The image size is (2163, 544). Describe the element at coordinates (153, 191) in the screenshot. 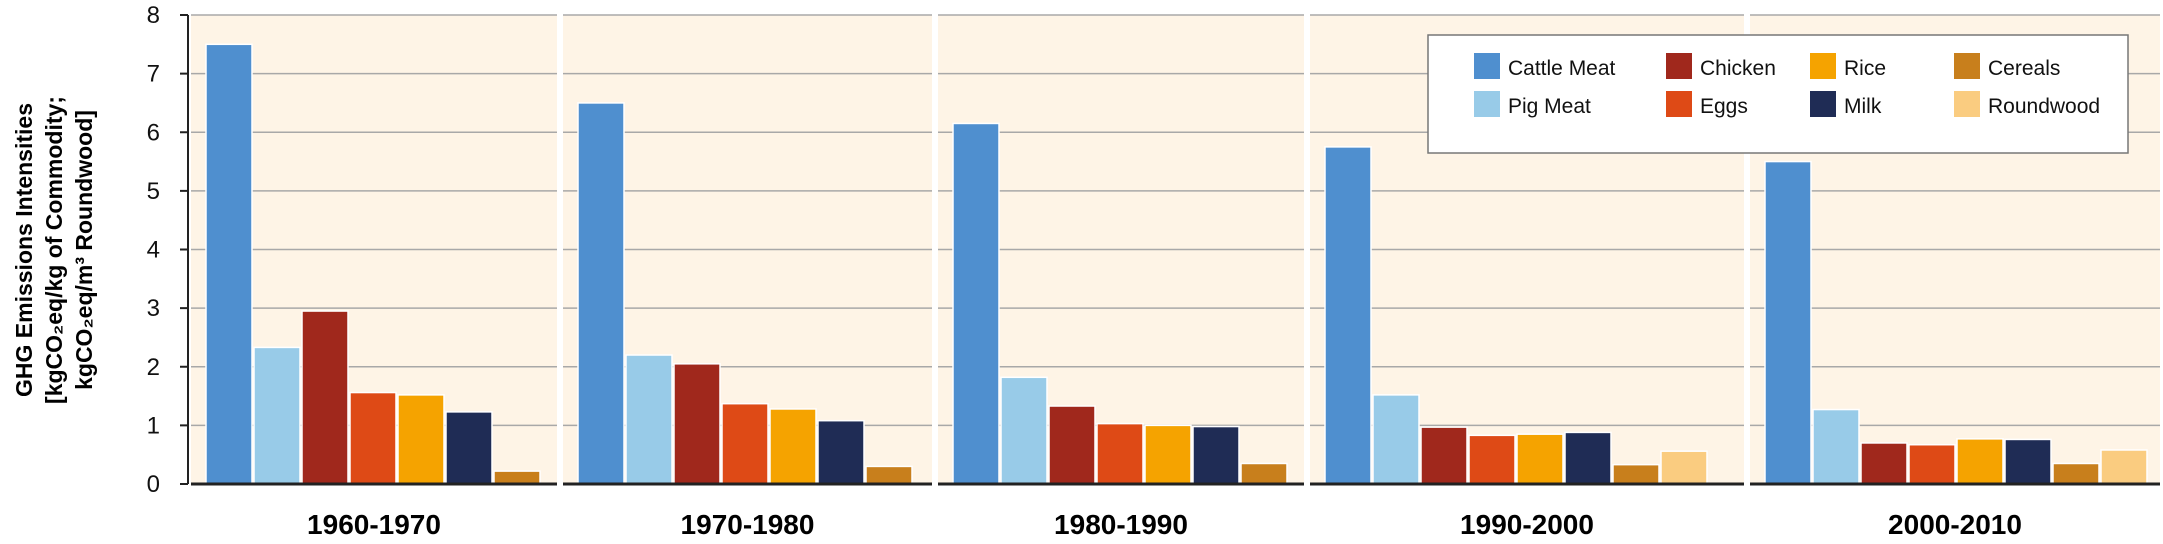

I see `y-tick-label: 5` at that location.